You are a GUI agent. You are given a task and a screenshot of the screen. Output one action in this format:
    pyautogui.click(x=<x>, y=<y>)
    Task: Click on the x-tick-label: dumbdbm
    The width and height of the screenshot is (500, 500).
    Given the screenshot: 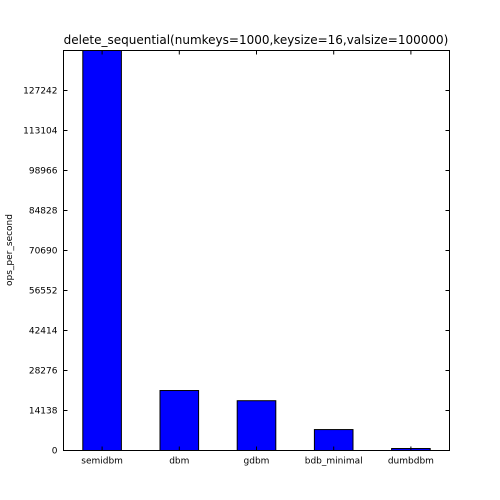 What is the action you would take?
    pyautogui.click(x=411, y=462)
    